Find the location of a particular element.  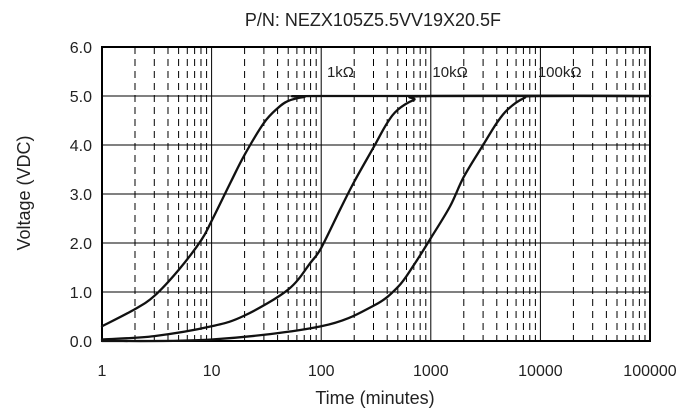

y-tick-label: 5.0 is located at coordinates (81, 97).